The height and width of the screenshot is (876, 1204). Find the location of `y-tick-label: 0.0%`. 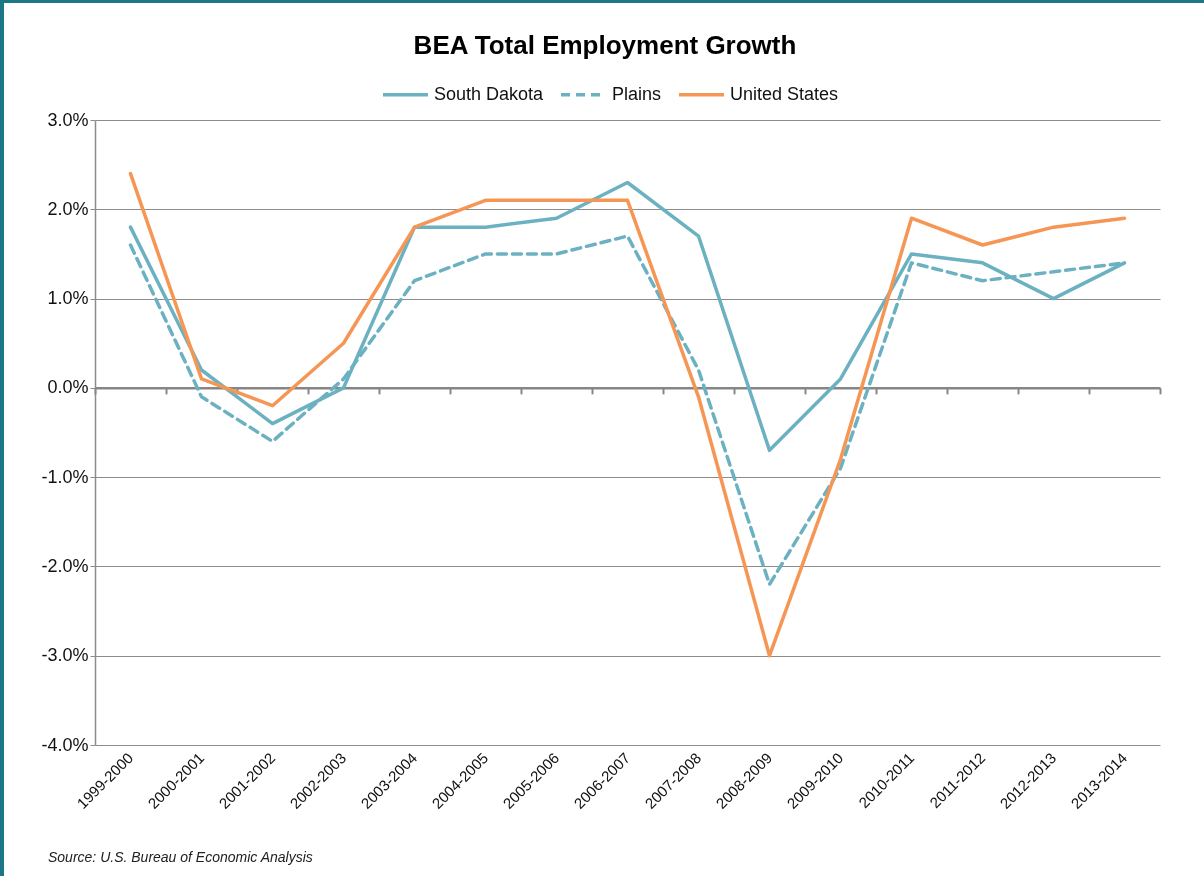

y-tick-label: 0.0% is located at coordinates (68, 387).